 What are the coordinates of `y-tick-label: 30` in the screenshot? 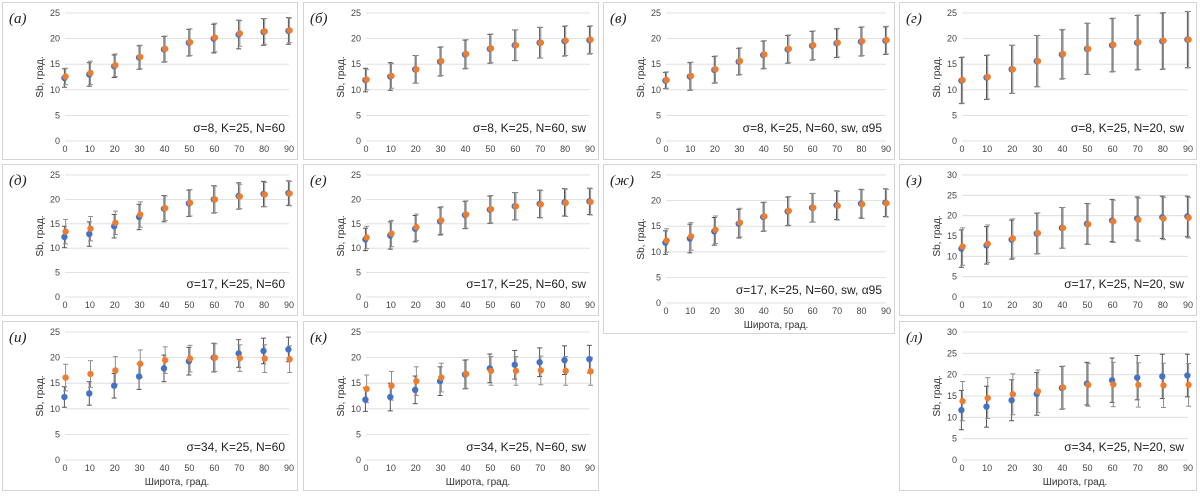 It's located at (952, 332).